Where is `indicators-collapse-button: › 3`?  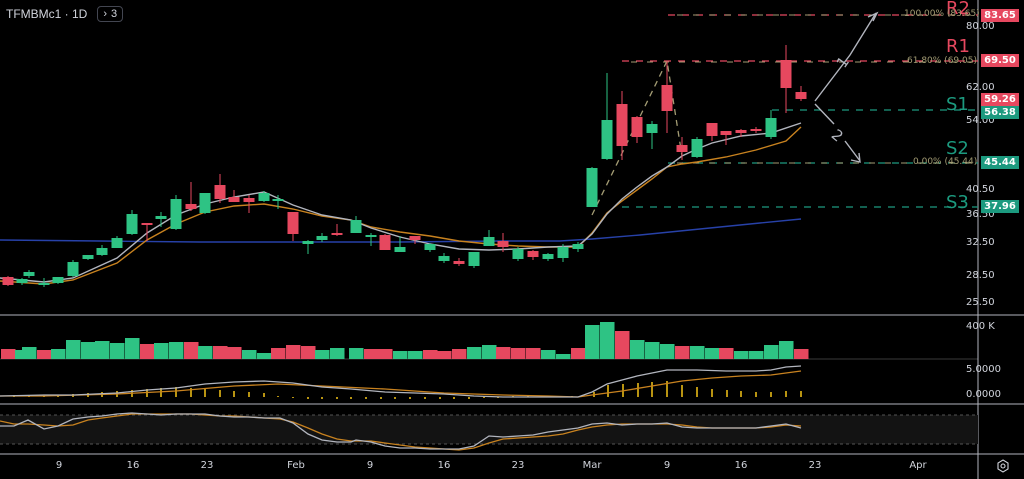 indicators-collapse-button: › 3 is located at coordinates (110, 14).